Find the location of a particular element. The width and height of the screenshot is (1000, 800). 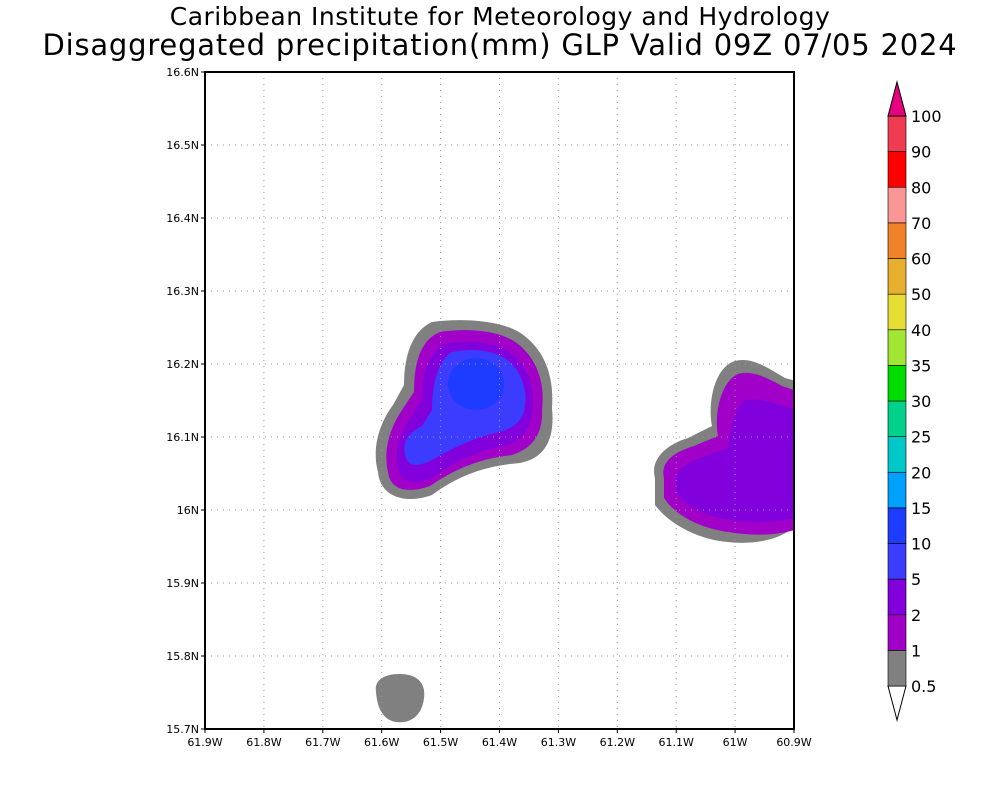

x-tick-label: 61.9W is located at coordinates (204, 742).